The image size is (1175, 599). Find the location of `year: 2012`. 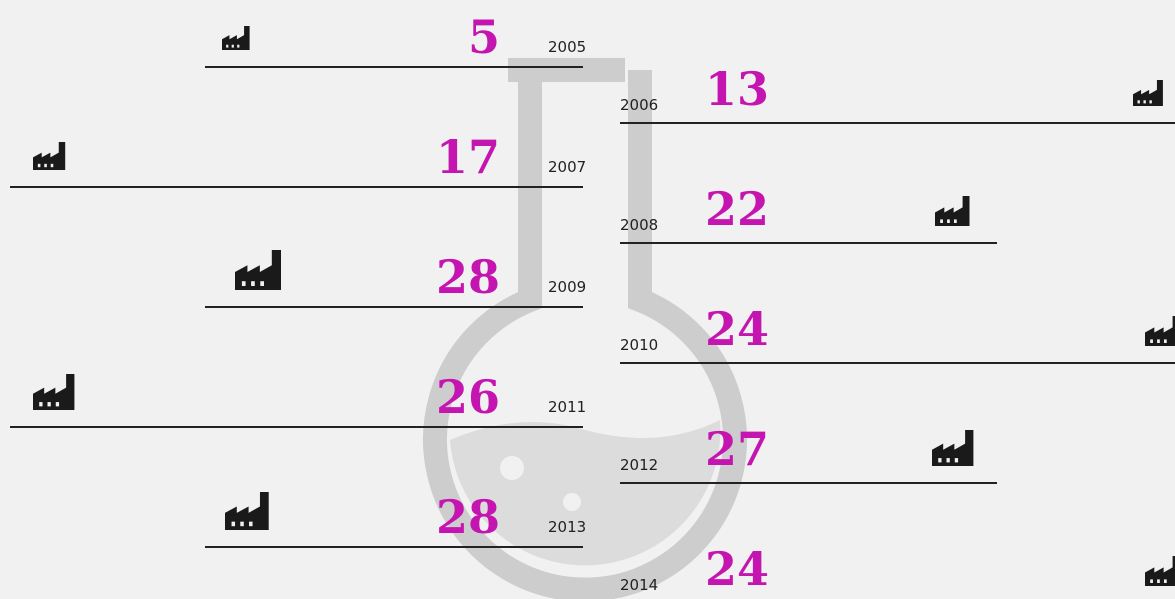

year: 2012 is located at coordinates (639, 465).